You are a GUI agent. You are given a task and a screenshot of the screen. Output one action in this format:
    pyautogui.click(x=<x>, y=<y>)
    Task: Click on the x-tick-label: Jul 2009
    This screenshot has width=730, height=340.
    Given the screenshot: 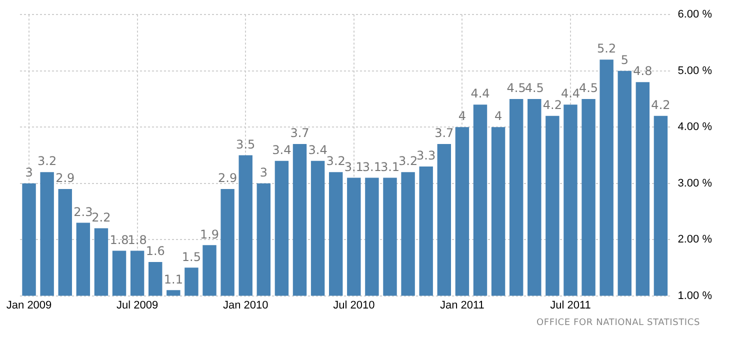 What is the action you would take?
    pyautogui.click(x=137, y=305)
    